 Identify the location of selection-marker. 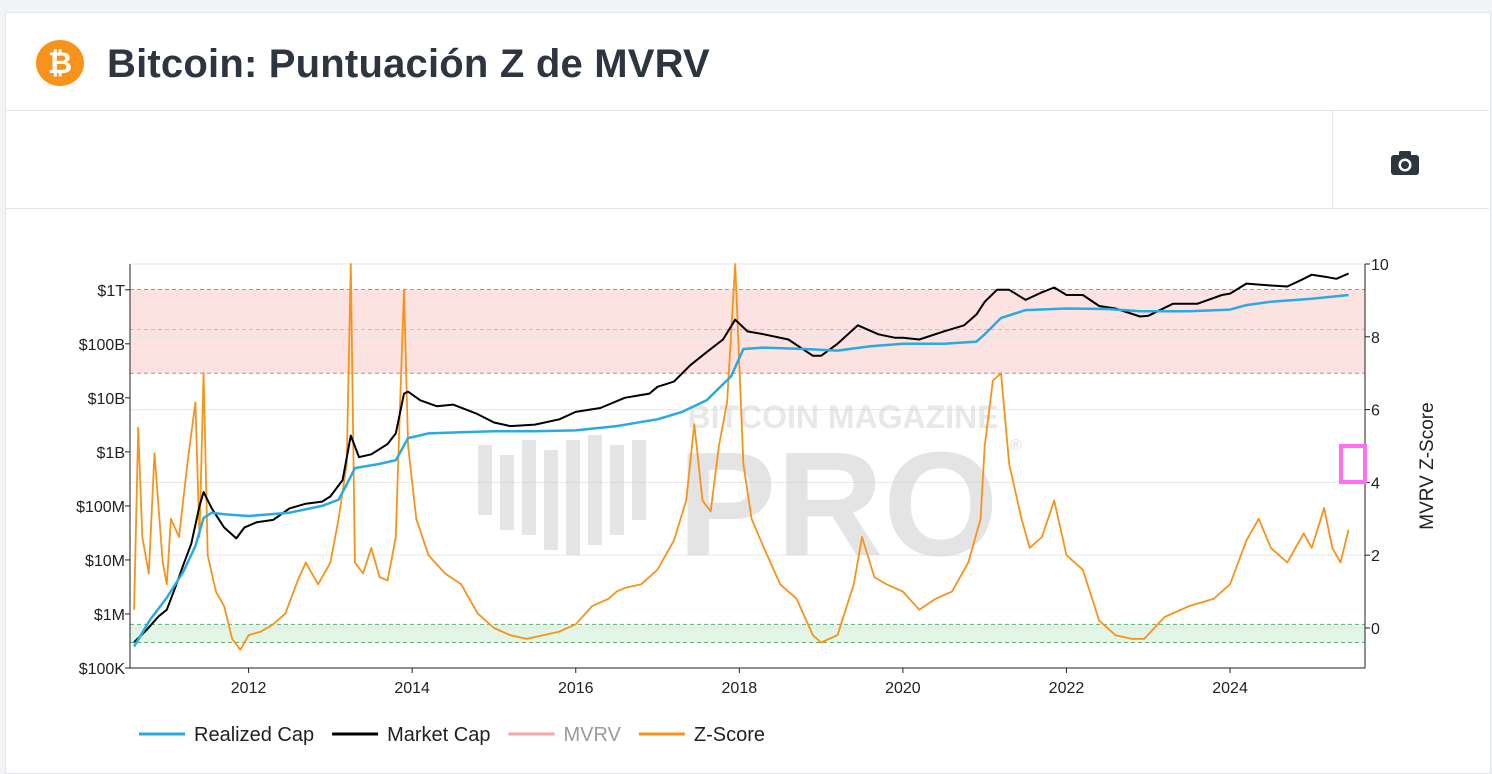
(1353, 464).